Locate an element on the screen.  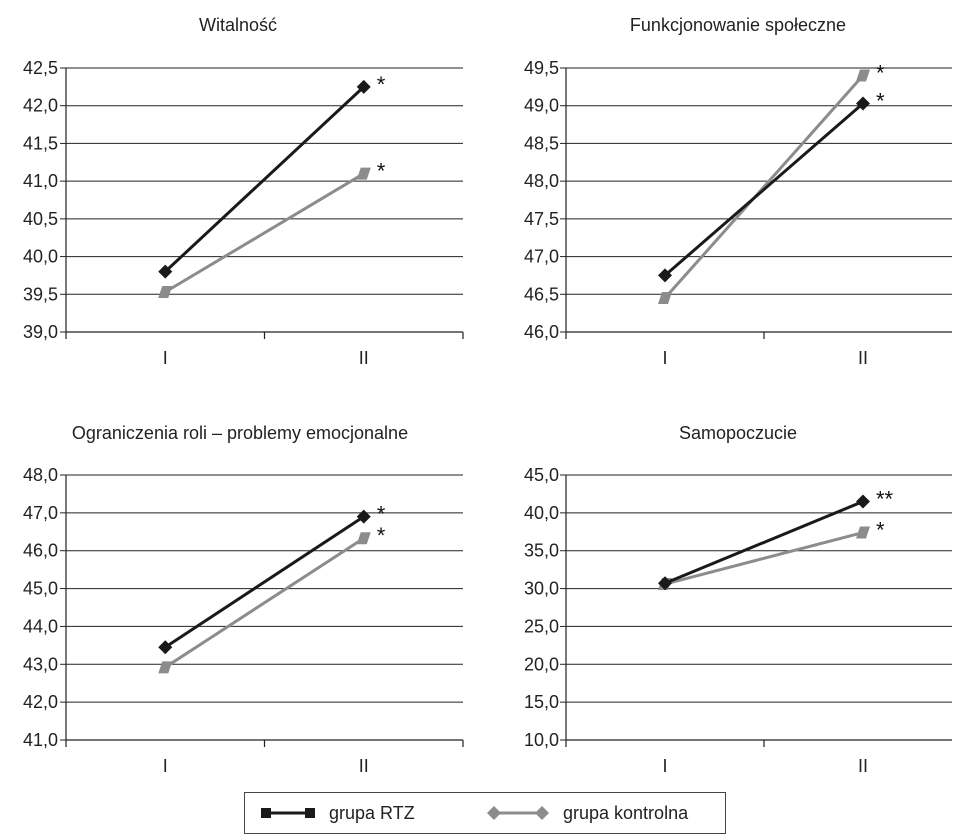
y-tick-label: 44,0 is located at coordinates (40, 626).